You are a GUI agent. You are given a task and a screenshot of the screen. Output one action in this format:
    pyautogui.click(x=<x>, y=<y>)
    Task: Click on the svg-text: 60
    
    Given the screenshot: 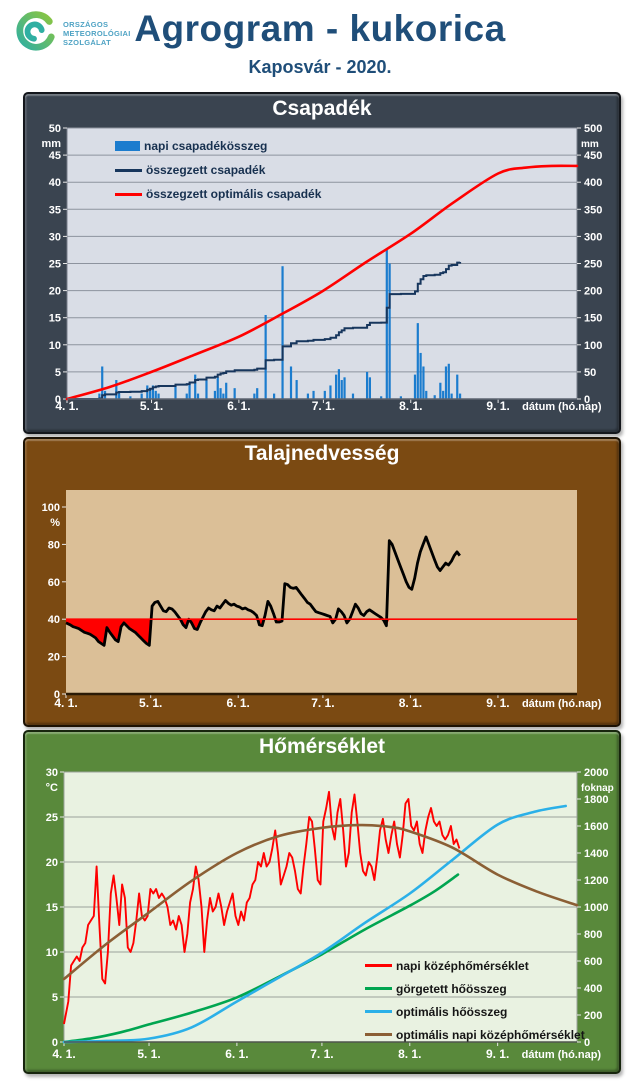 What is the action you would take?
    pyautogui.click(x=54, y=583)
    